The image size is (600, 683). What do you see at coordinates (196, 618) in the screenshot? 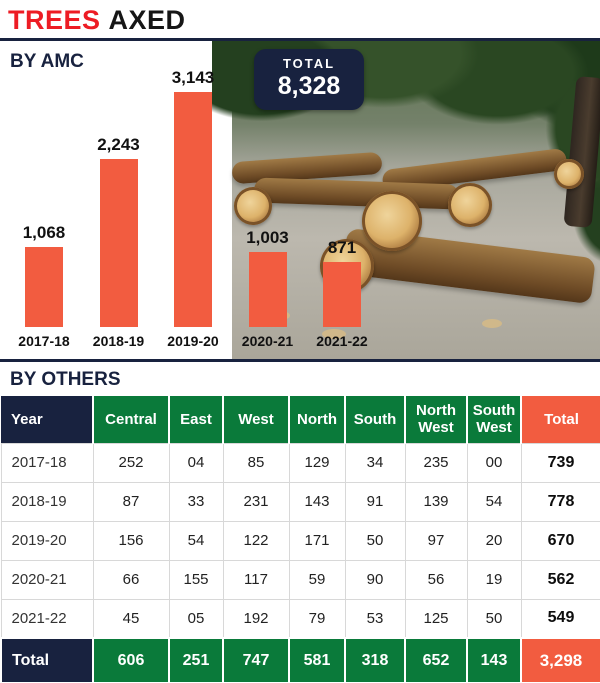
I see `value-cell: 05` at bounding box center [196, 618].